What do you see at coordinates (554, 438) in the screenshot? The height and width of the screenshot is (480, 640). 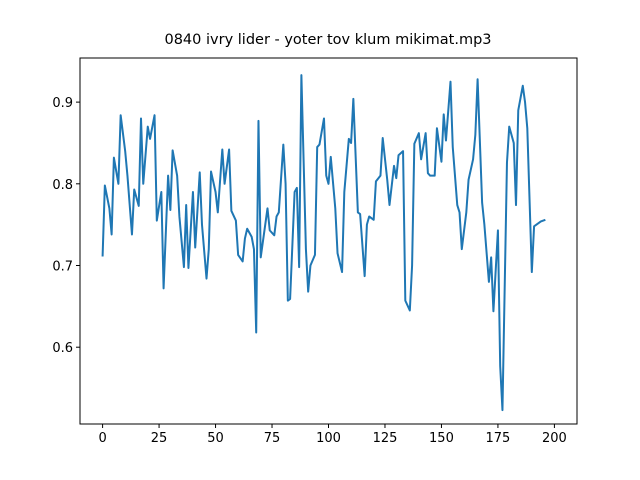 I see `x-tick-label: 200` at bounding box center [554, 438].